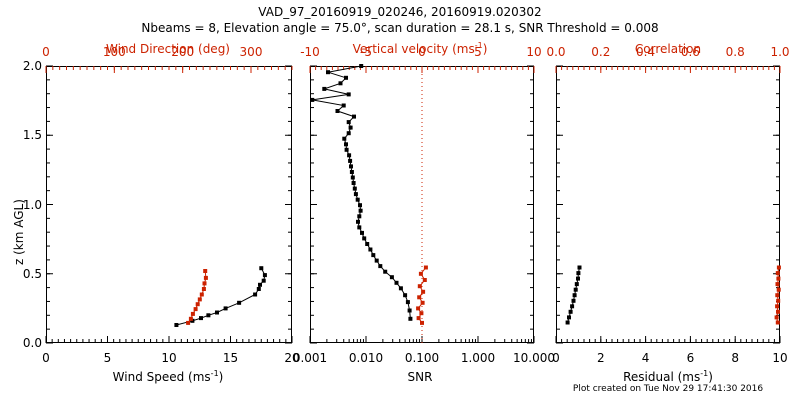 Image resolution: width=800 pixels, height=400 pixels. I want to click on snr-tick: 0.001, so click(310, 358).